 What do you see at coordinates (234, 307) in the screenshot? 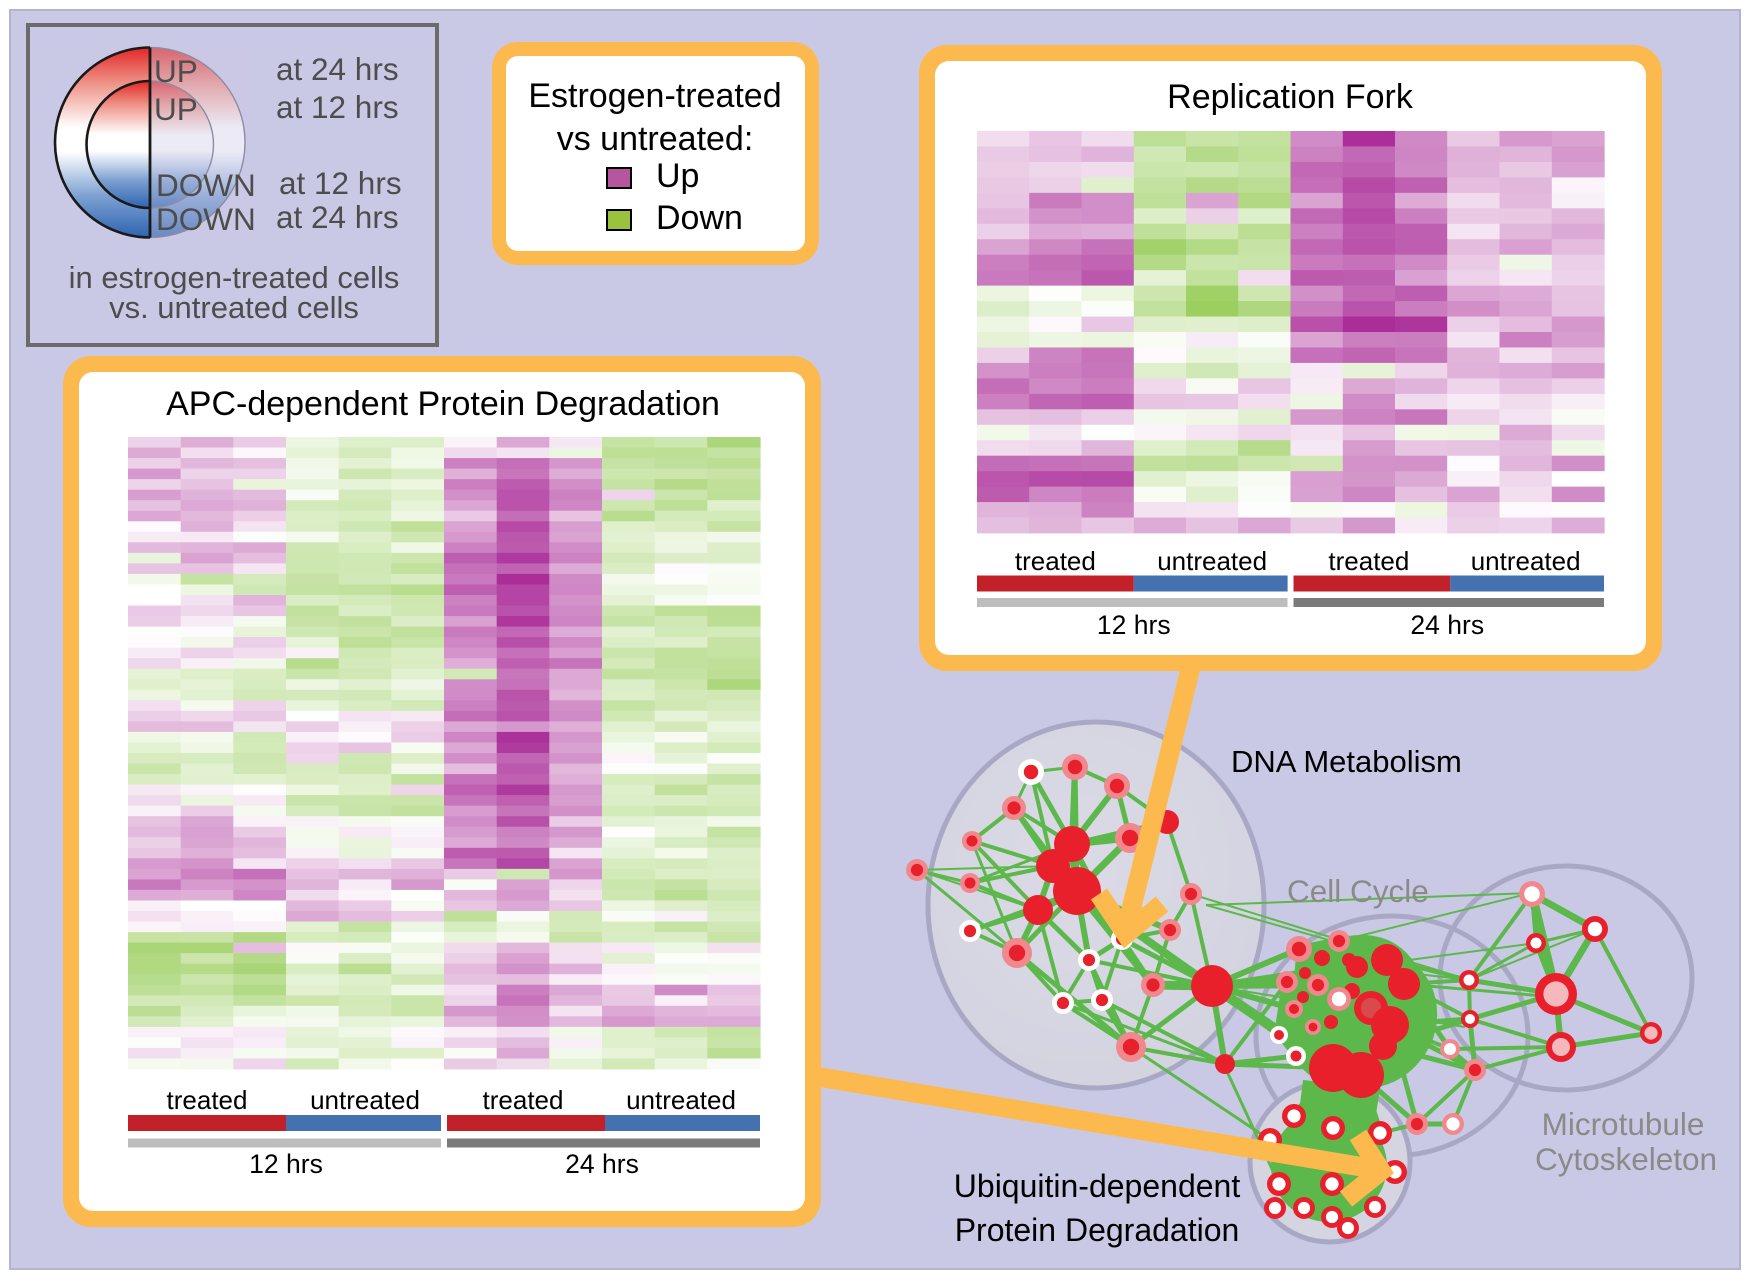
I see `svg-text: vs. untreated cells` at bounding box center [234, 307].